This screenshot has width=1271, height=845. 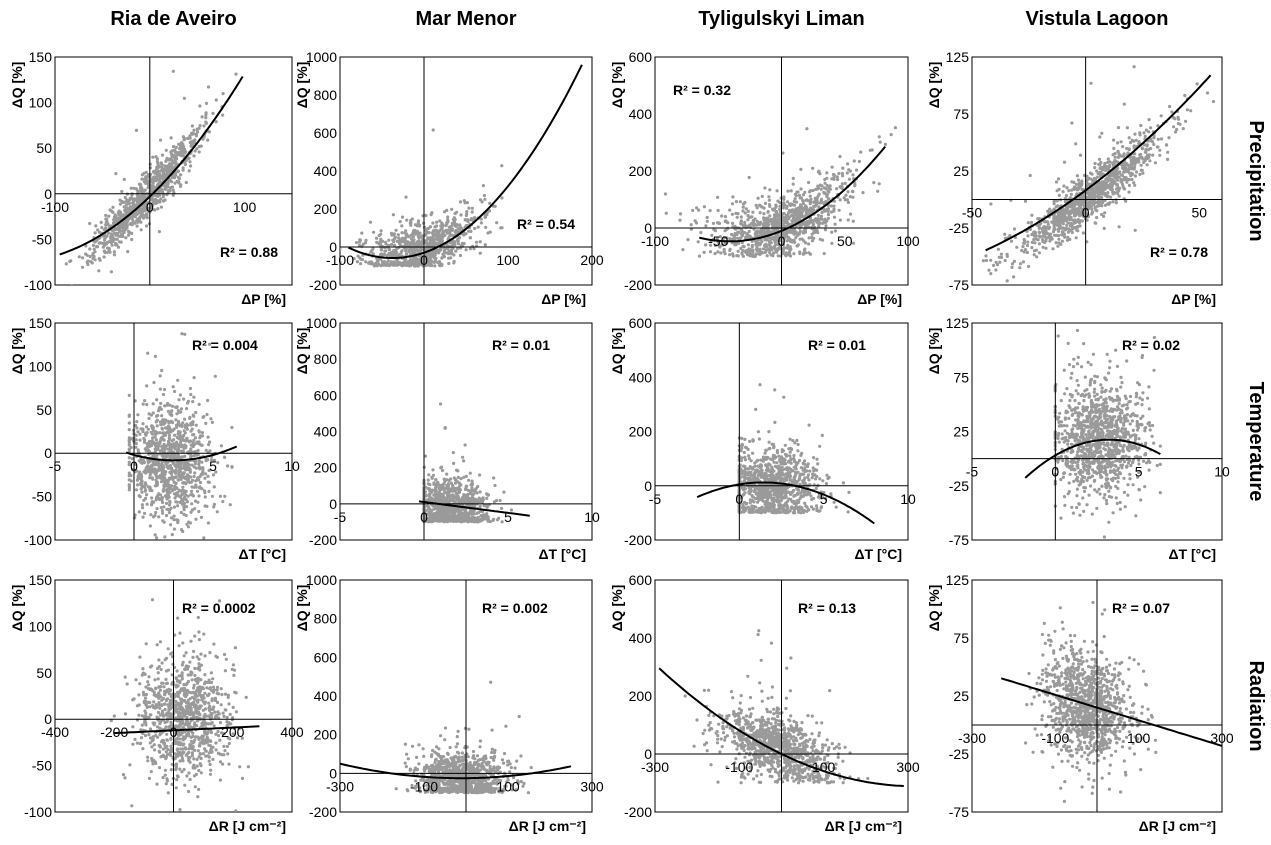 I want to click on column-title: Vistula Lagoon, so click(x=1097, y=19).